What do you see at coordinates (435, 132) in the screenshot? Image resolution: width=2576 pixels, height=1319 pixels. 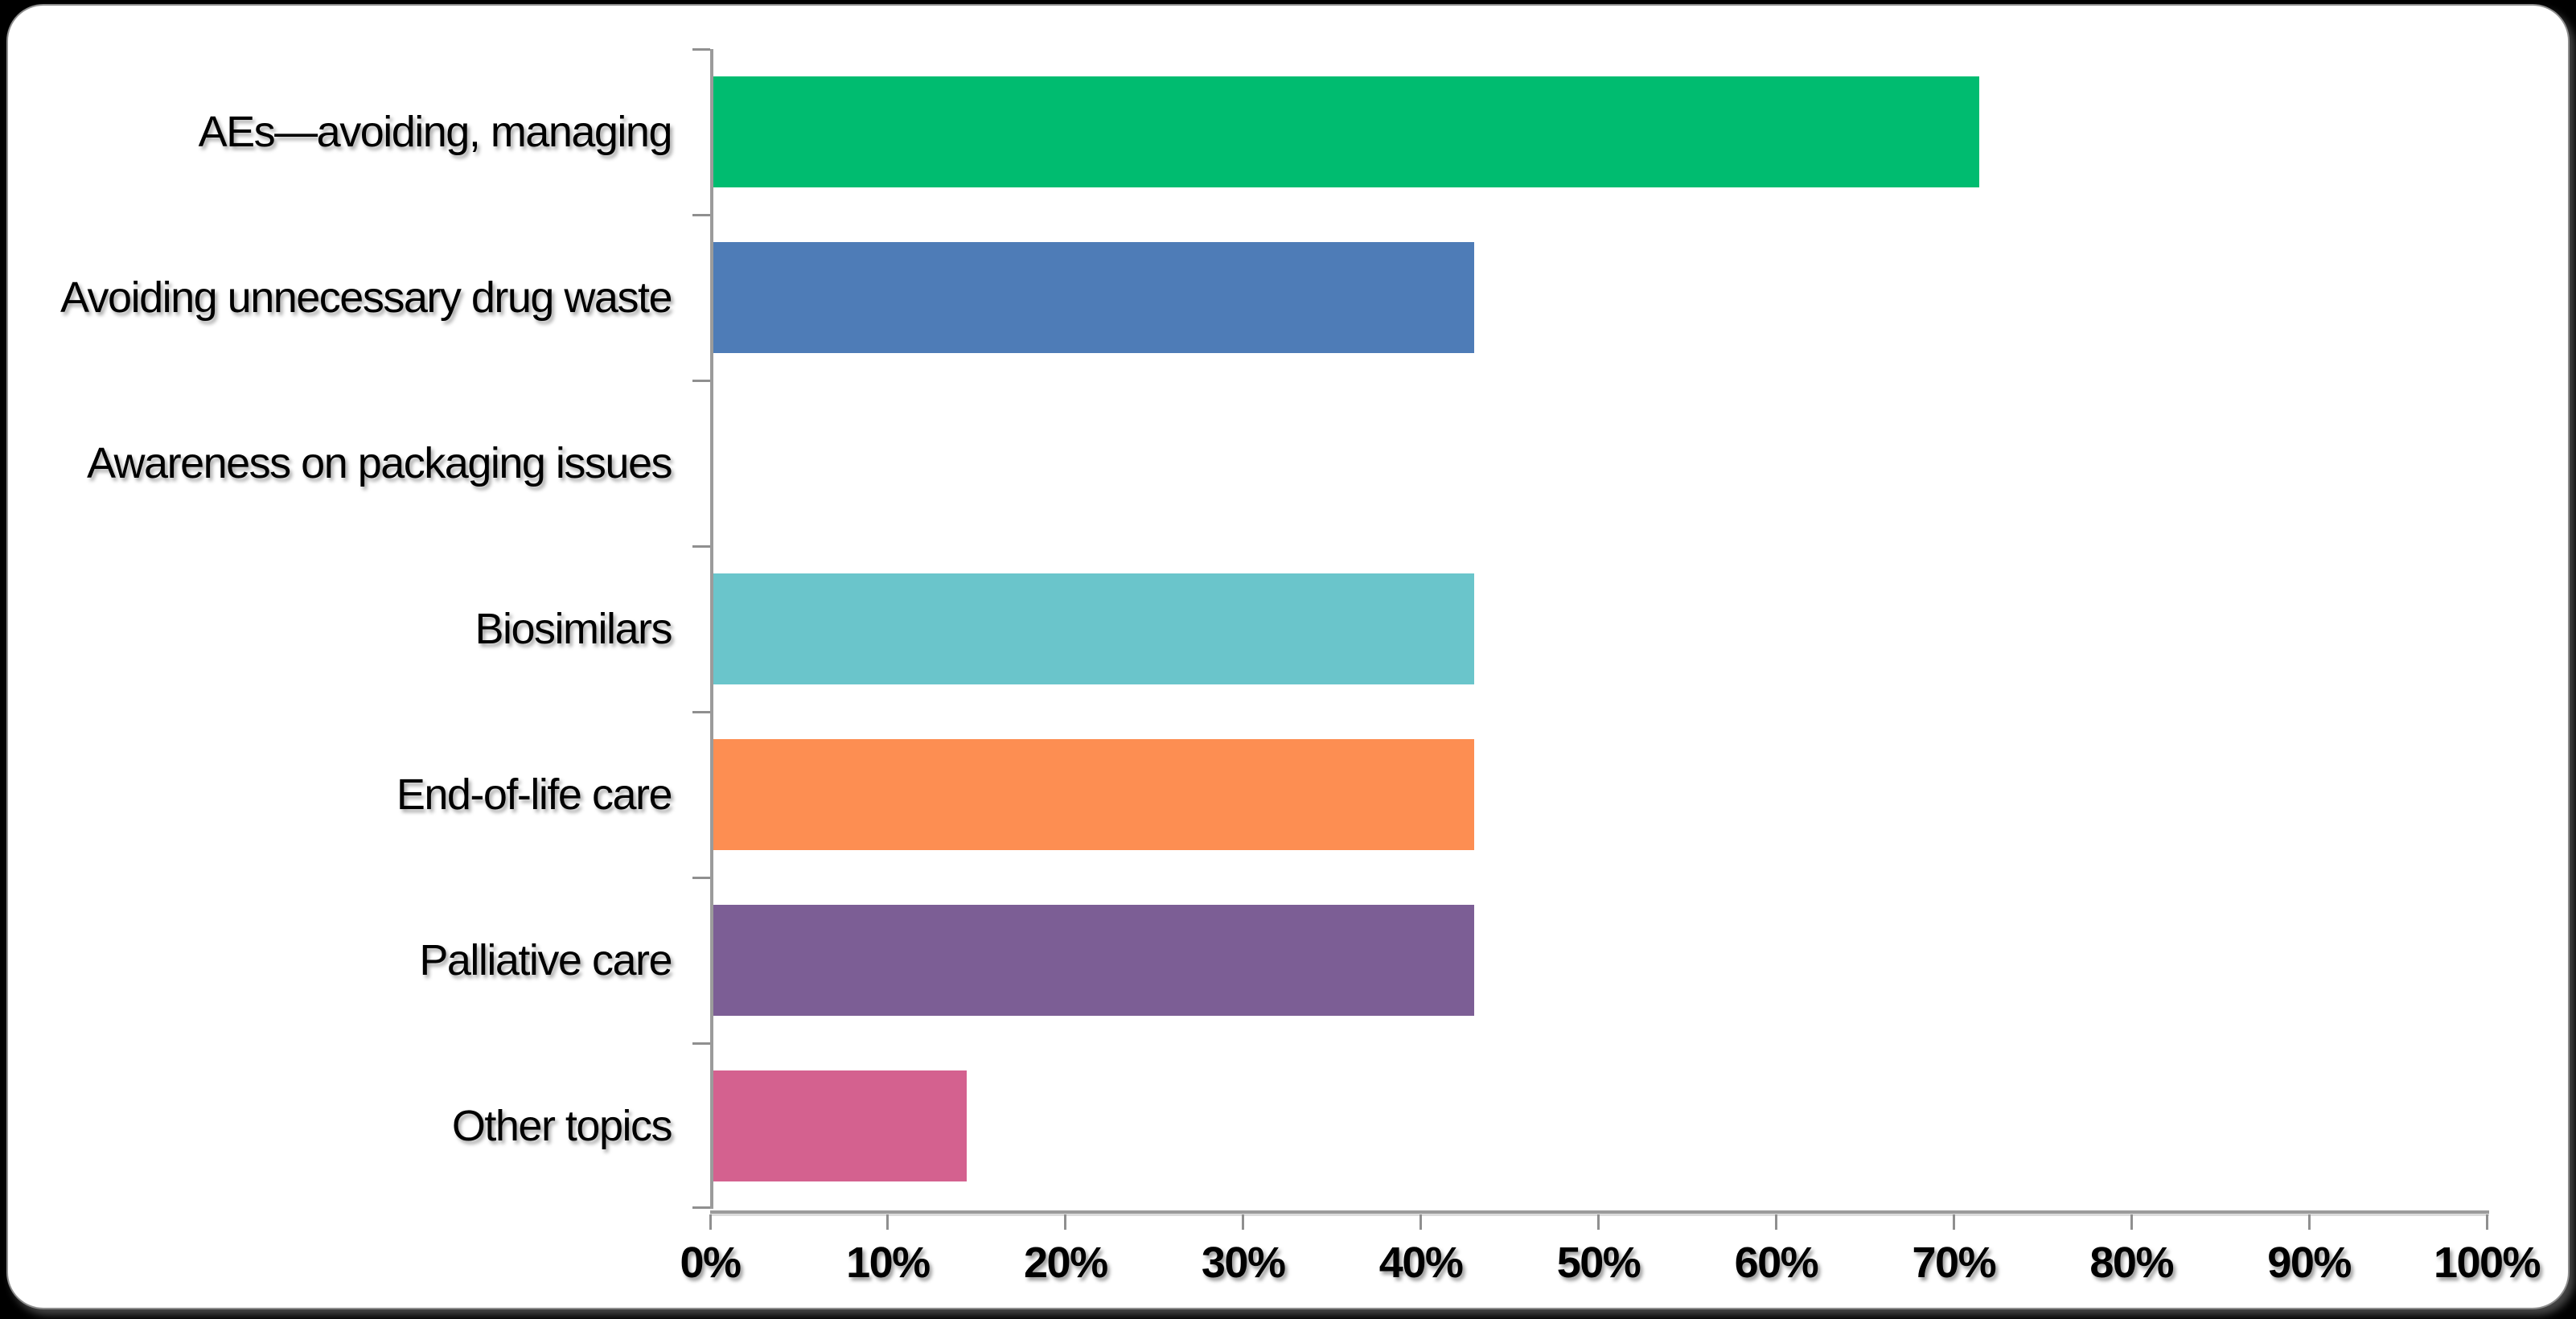 I see `category-label: AEs—avoiding, managing` at bounding box center [435, 132].